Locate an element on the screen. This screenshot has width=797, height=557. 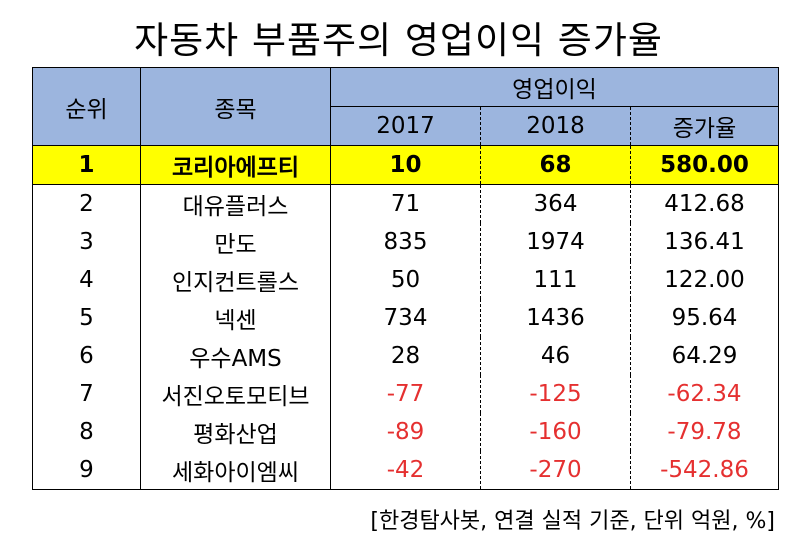
rank-cell: 3 is located at coordinates (86, 242).